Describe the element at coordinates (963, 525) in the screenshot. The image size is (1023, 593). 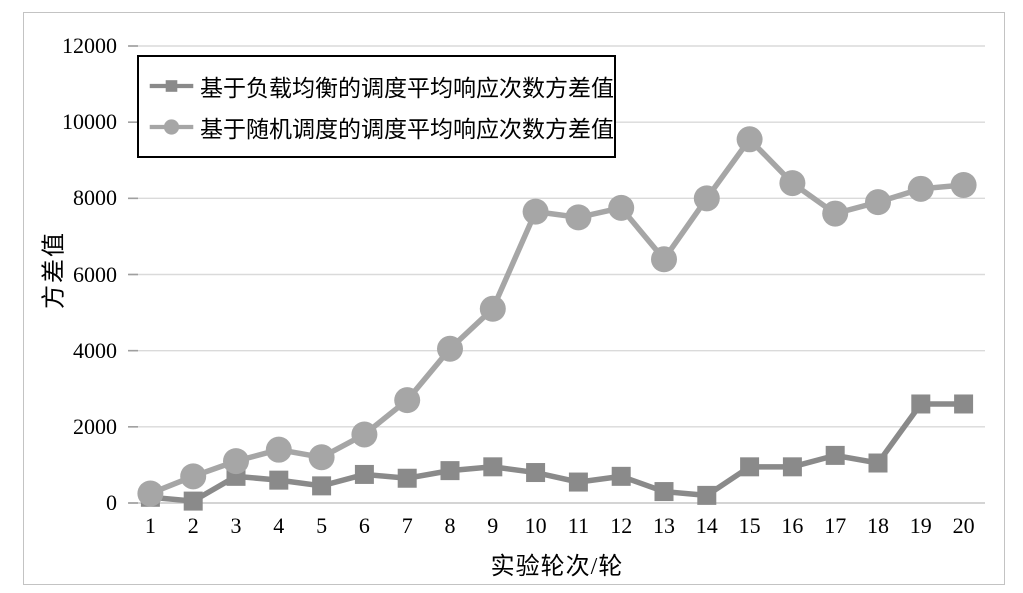
I see `x-tick-label: 20` at that location.